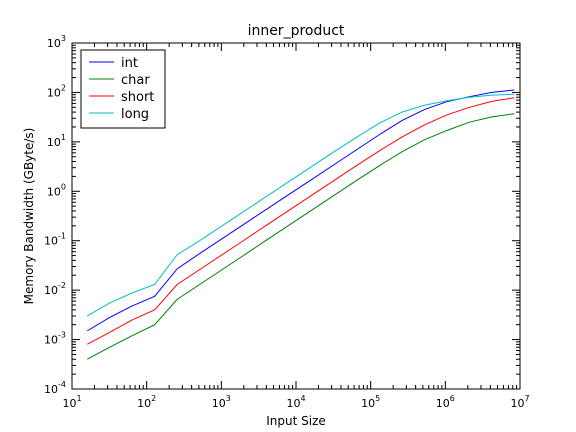  What do you see at coordinates (78, 398) in the screenshot?
I see `x-tick-label-exponent: 1` at bounding box center [78, 398].